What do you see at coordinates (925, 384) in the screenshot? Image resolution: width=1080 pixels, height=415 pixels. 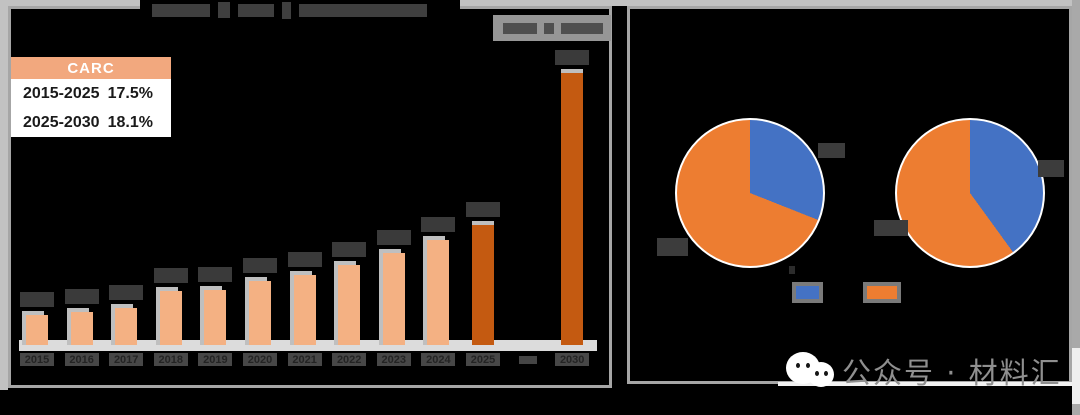 I see `watermark-underline` at bounding box center [925, 384].